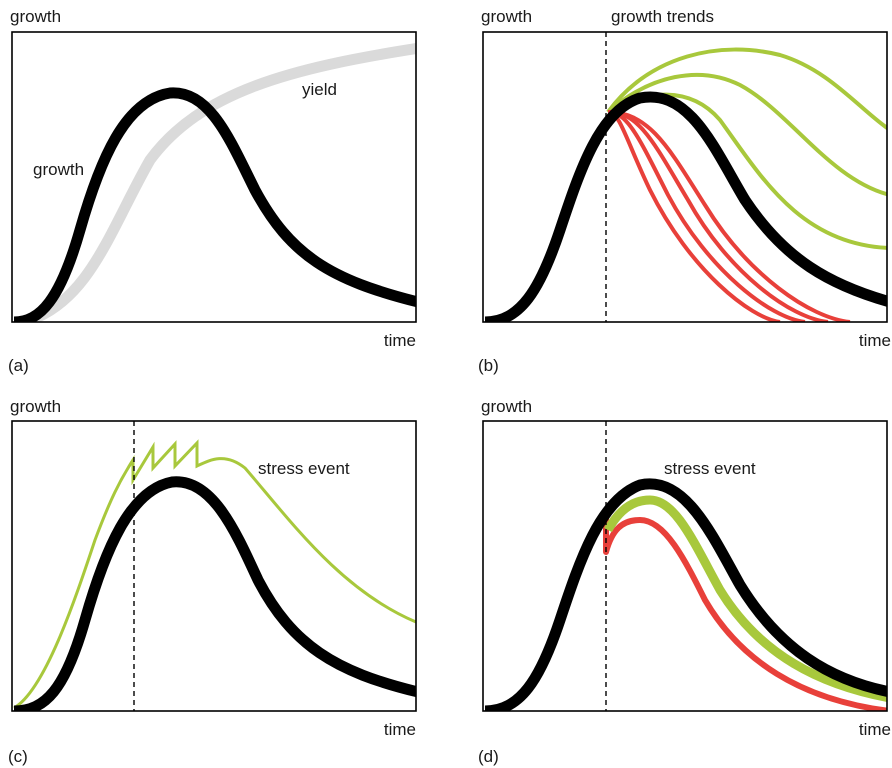  What do you see at coordinates (745, 610) in the screenshot?
I see `panel-d-red-response-curve` at bounding box center [745, 610].